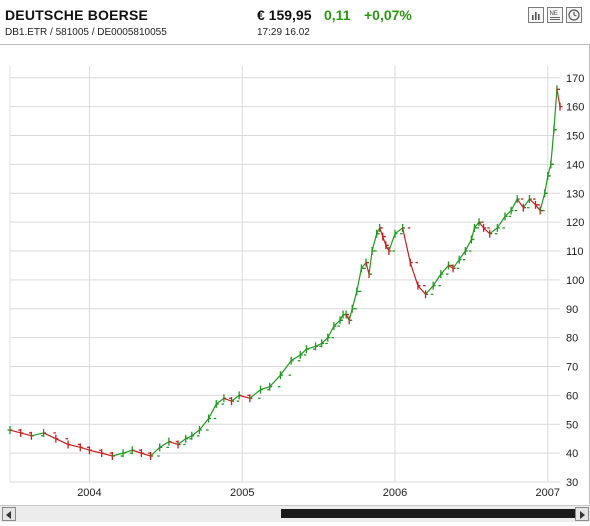 The image size is (590, 526). I want to click on y-tick-label: 80, so click(572, 339).